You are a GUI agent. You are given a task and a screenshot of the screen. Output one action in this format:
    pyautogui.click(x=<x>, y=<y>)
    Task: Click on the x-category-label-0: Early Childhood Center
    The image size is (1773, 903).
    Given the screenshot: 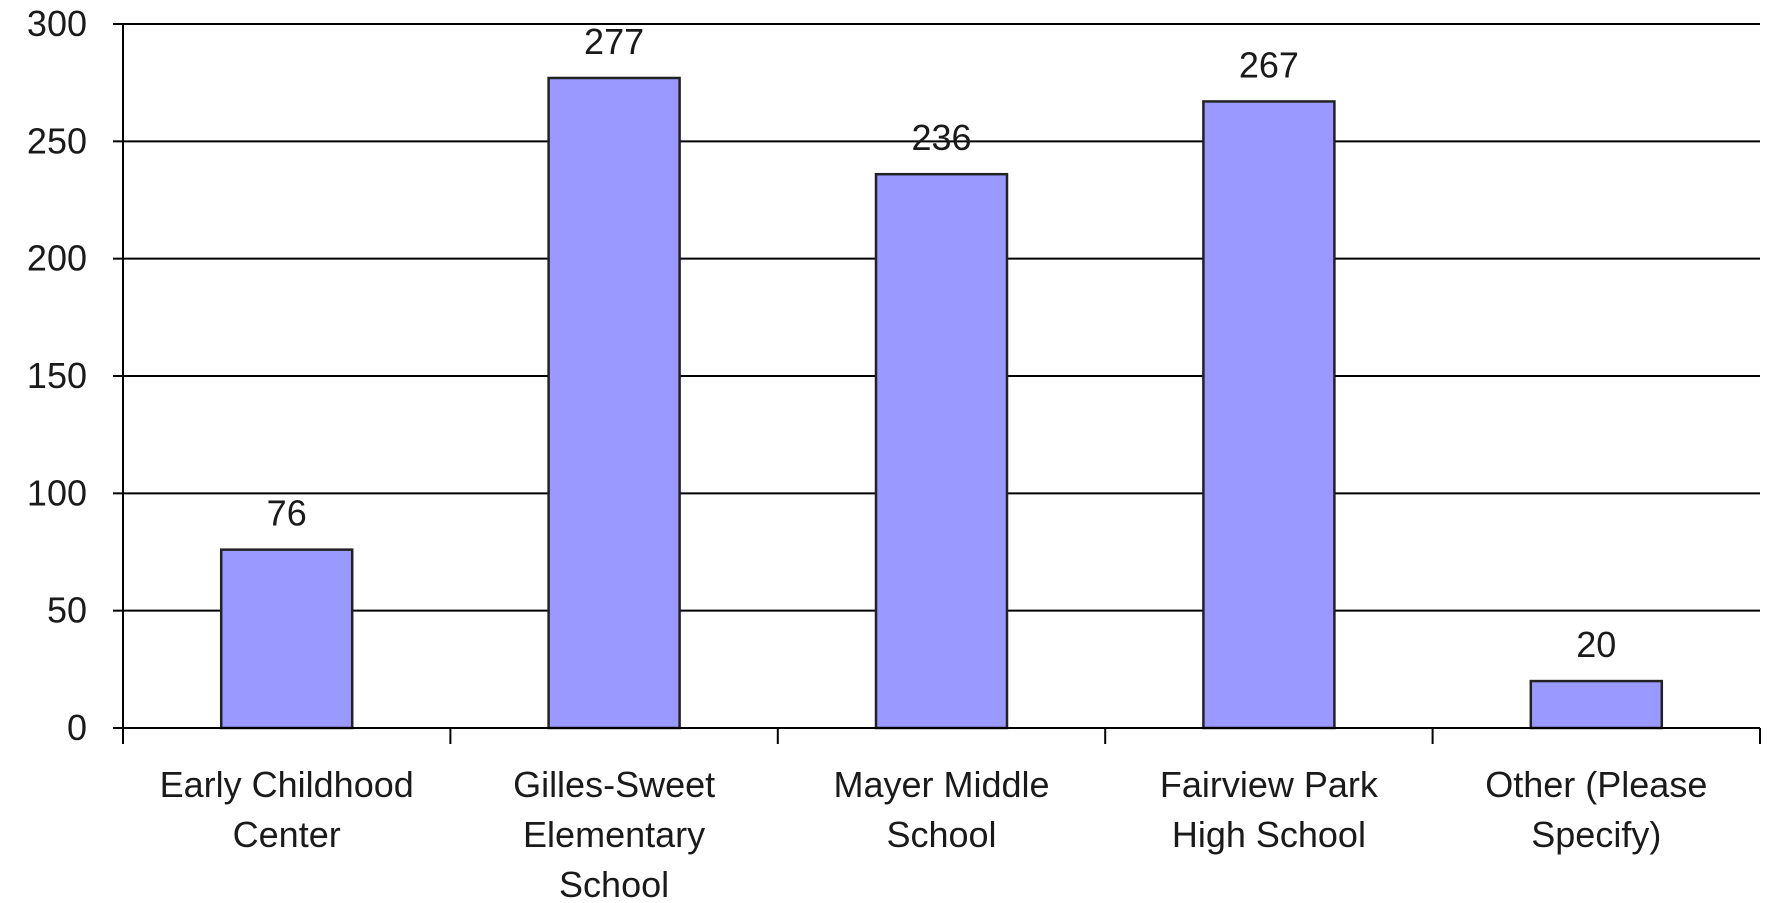 What is the action you would take?
    pyautogui.click(x=287, y=809)
    